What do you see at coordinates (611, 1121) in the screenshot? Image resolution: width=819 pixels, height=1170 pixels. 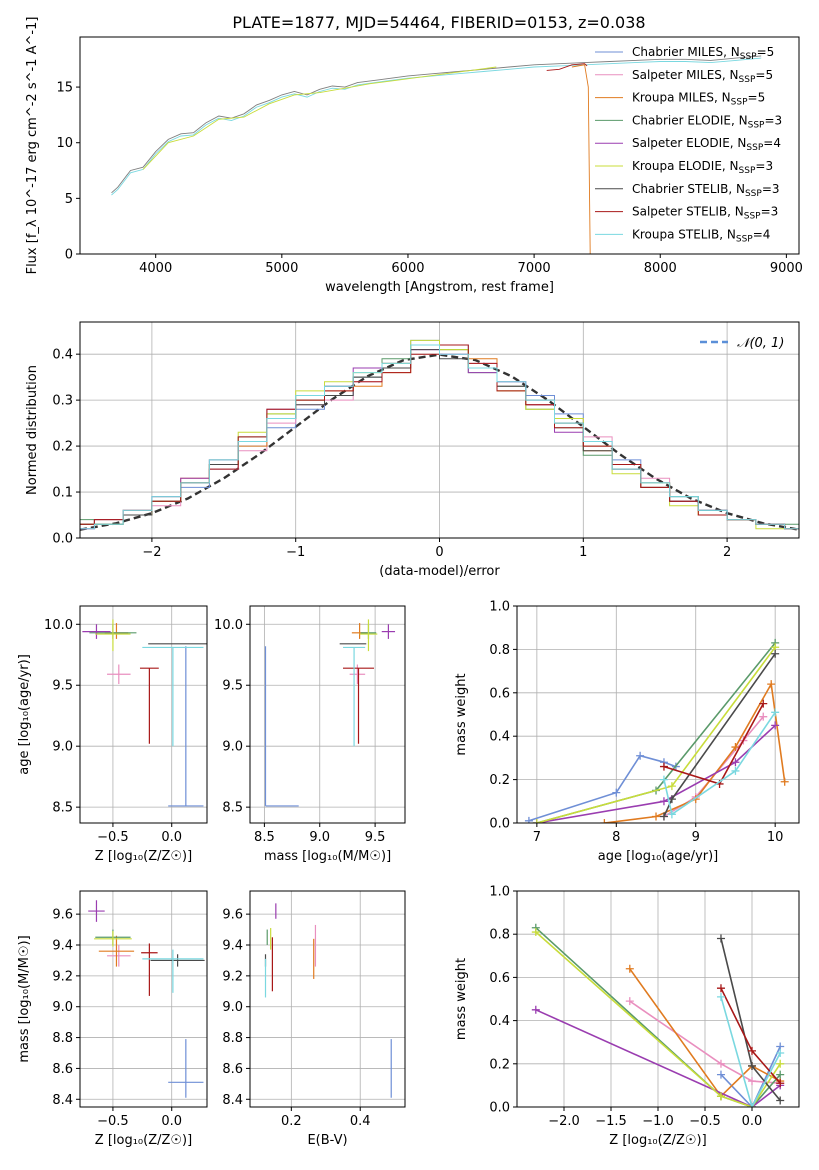 I see `x-tick-label: −1.5` at bounding box center [611, 1121].